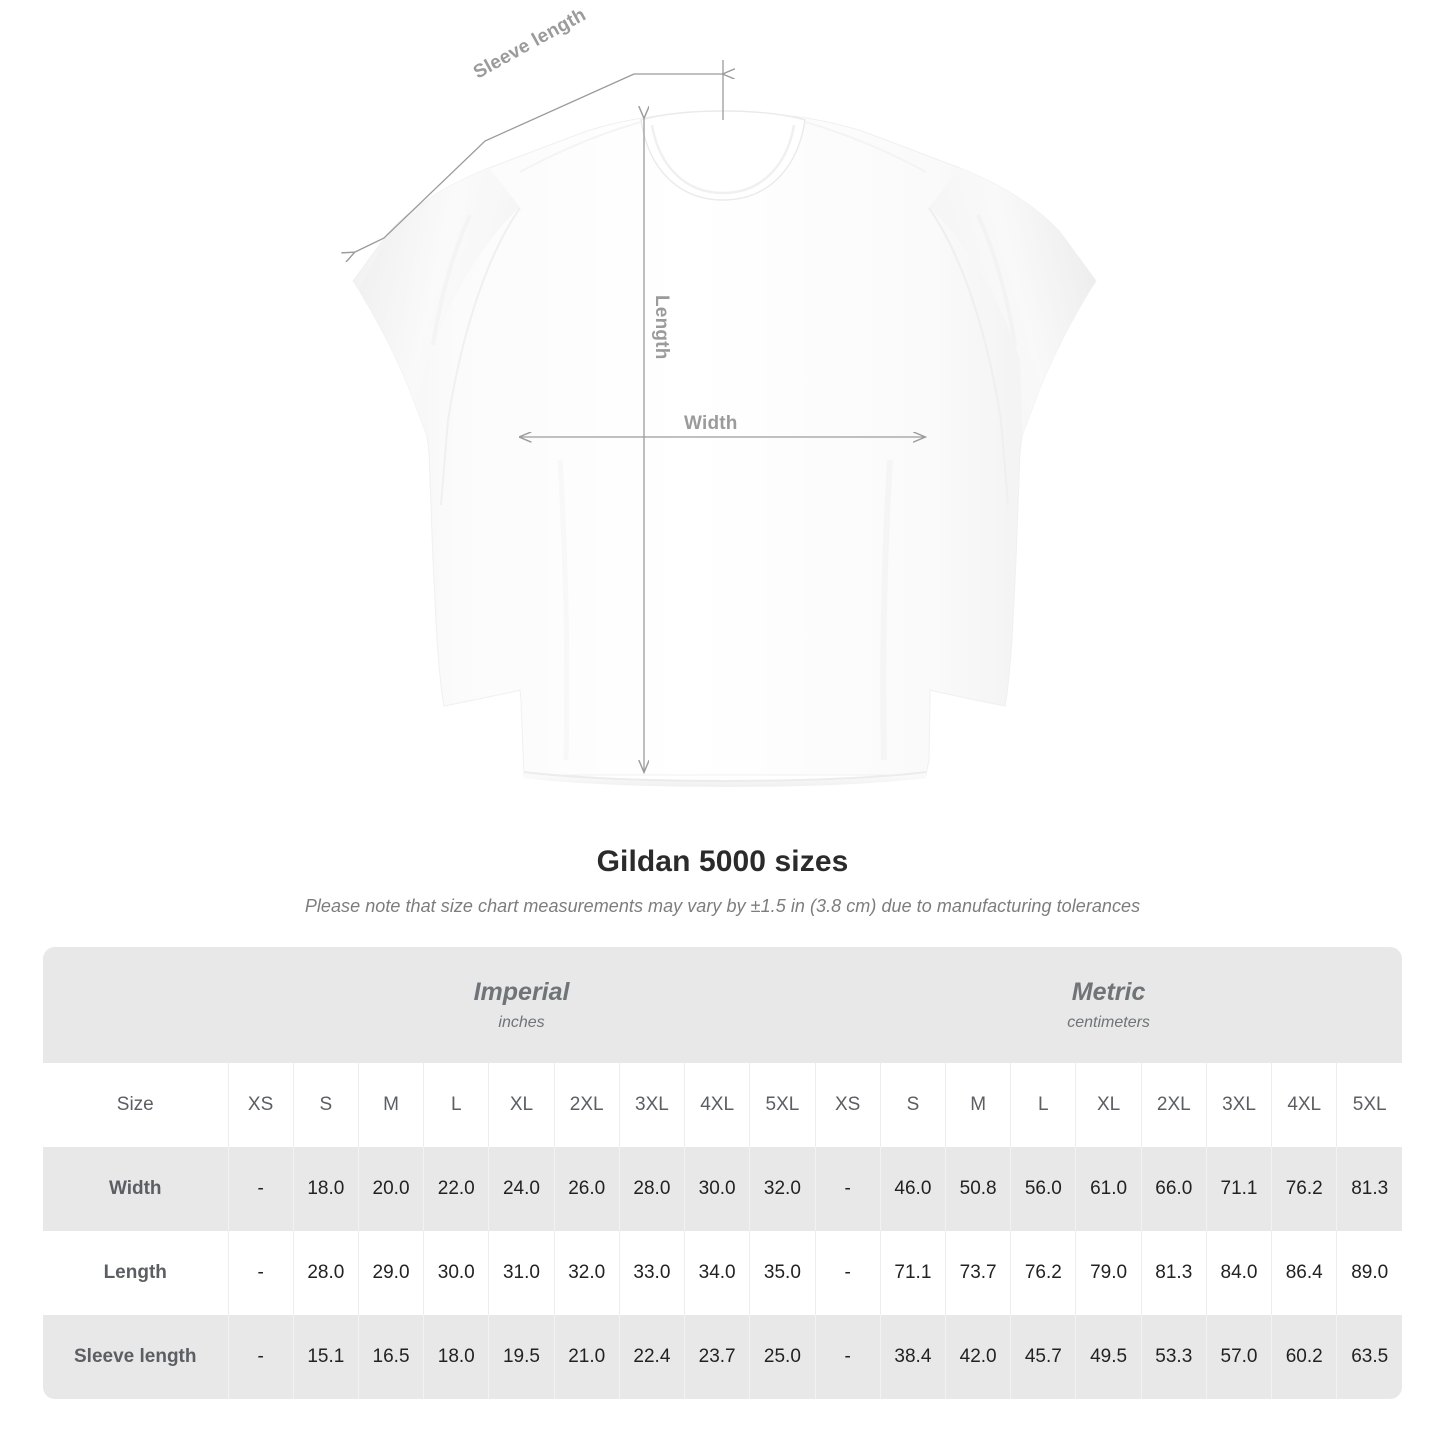  What do you see at coordinates (782, 1273) in the screenshot?
I see `measurement-cell: 35.0` at bounding box center [782, 1273].